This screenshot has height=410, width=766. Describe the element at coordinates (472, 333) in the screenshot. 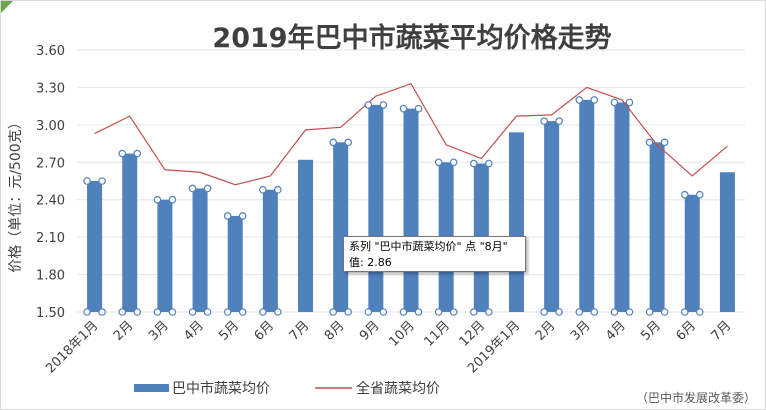

I see `x-tick-label: 12月` at that location.